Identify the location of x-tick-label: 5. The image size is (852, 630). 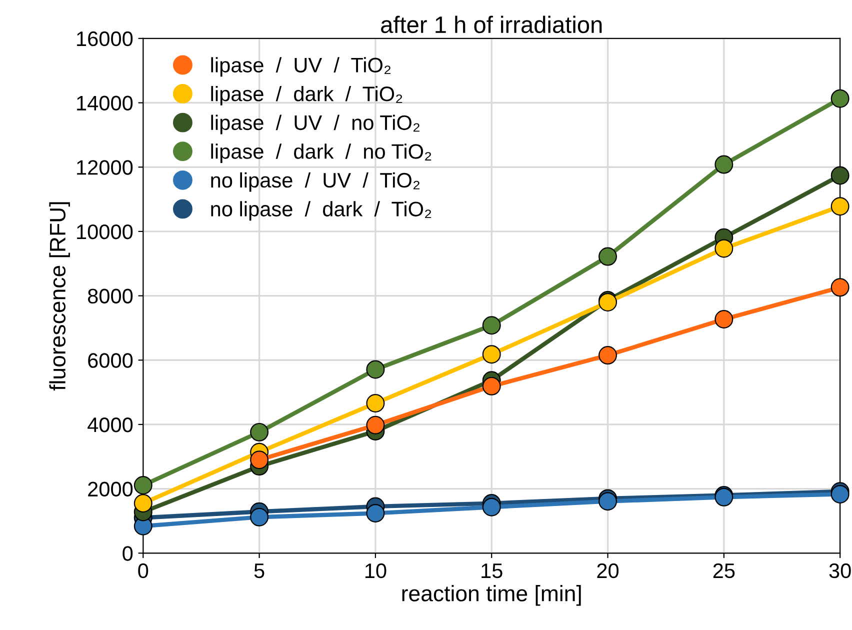
(259, 571).